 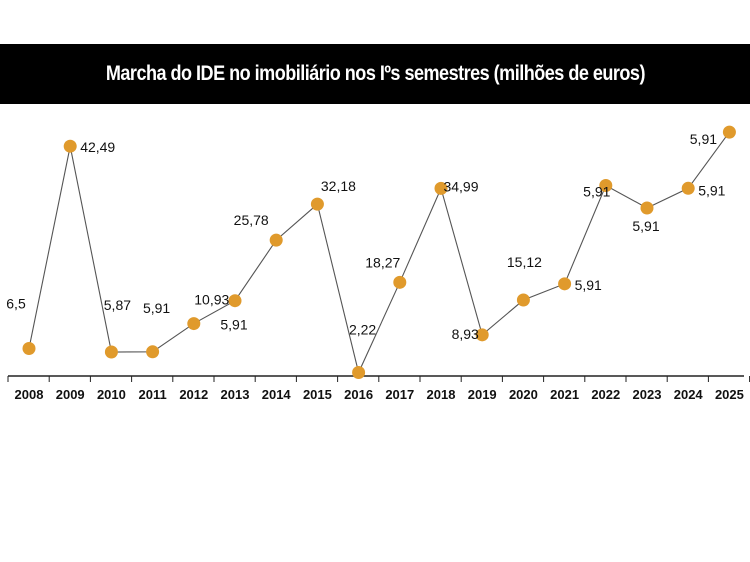 I want to click on x-tick-label: 2014, so click(x=277, y=394).